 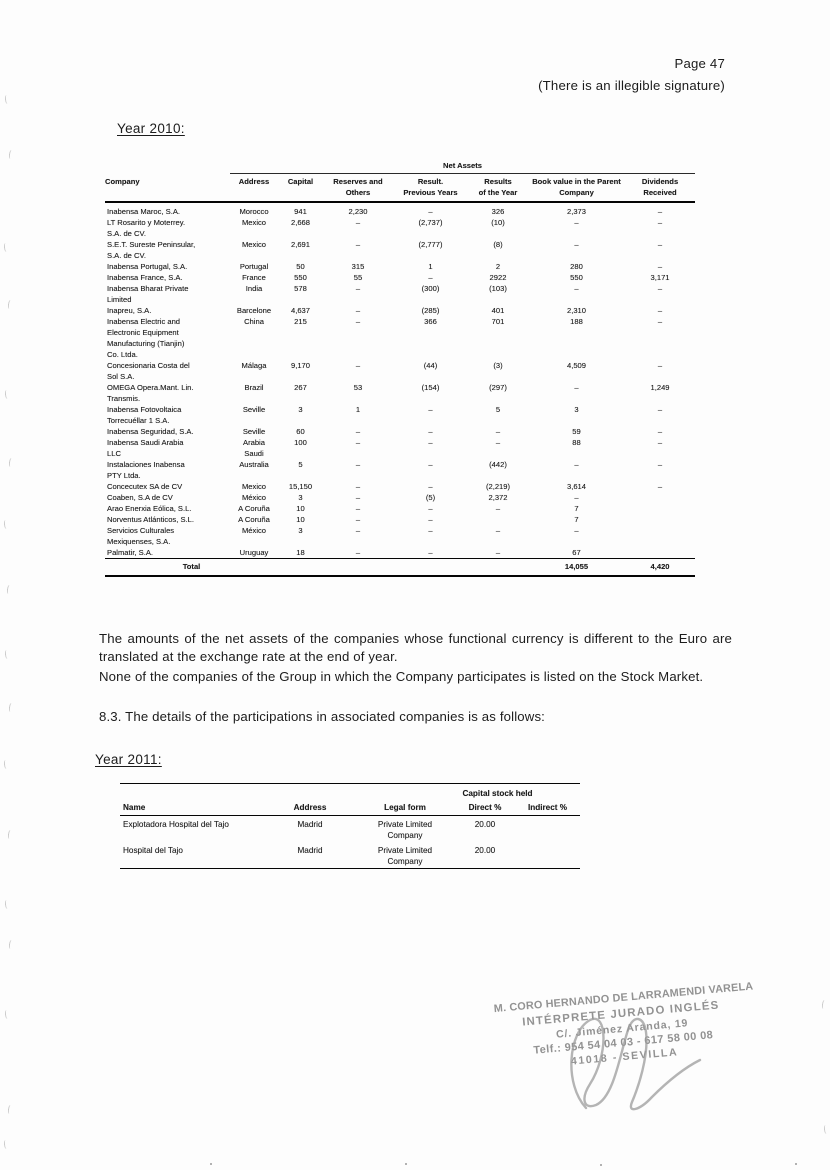 I want to click on cell-company: Concecutex SA de CV, so click(x=145, y=486).